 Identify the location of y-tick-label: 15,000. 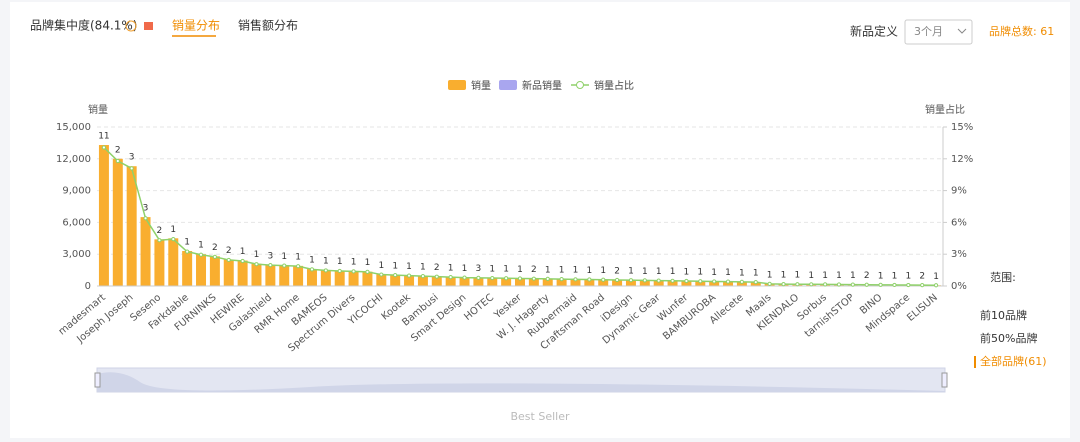
(73, 127).